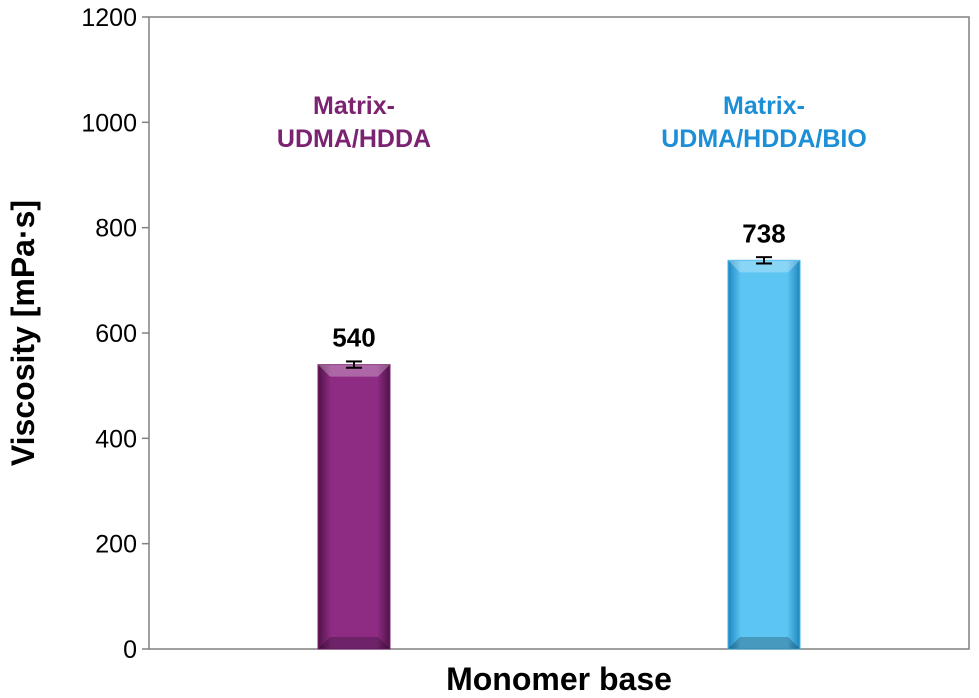 The image size is (979, 698). What do you see at coordinates (559, 679) in the screenshot?
I see `x-axis-title: Monomer base` at bounding box center [559, 679].